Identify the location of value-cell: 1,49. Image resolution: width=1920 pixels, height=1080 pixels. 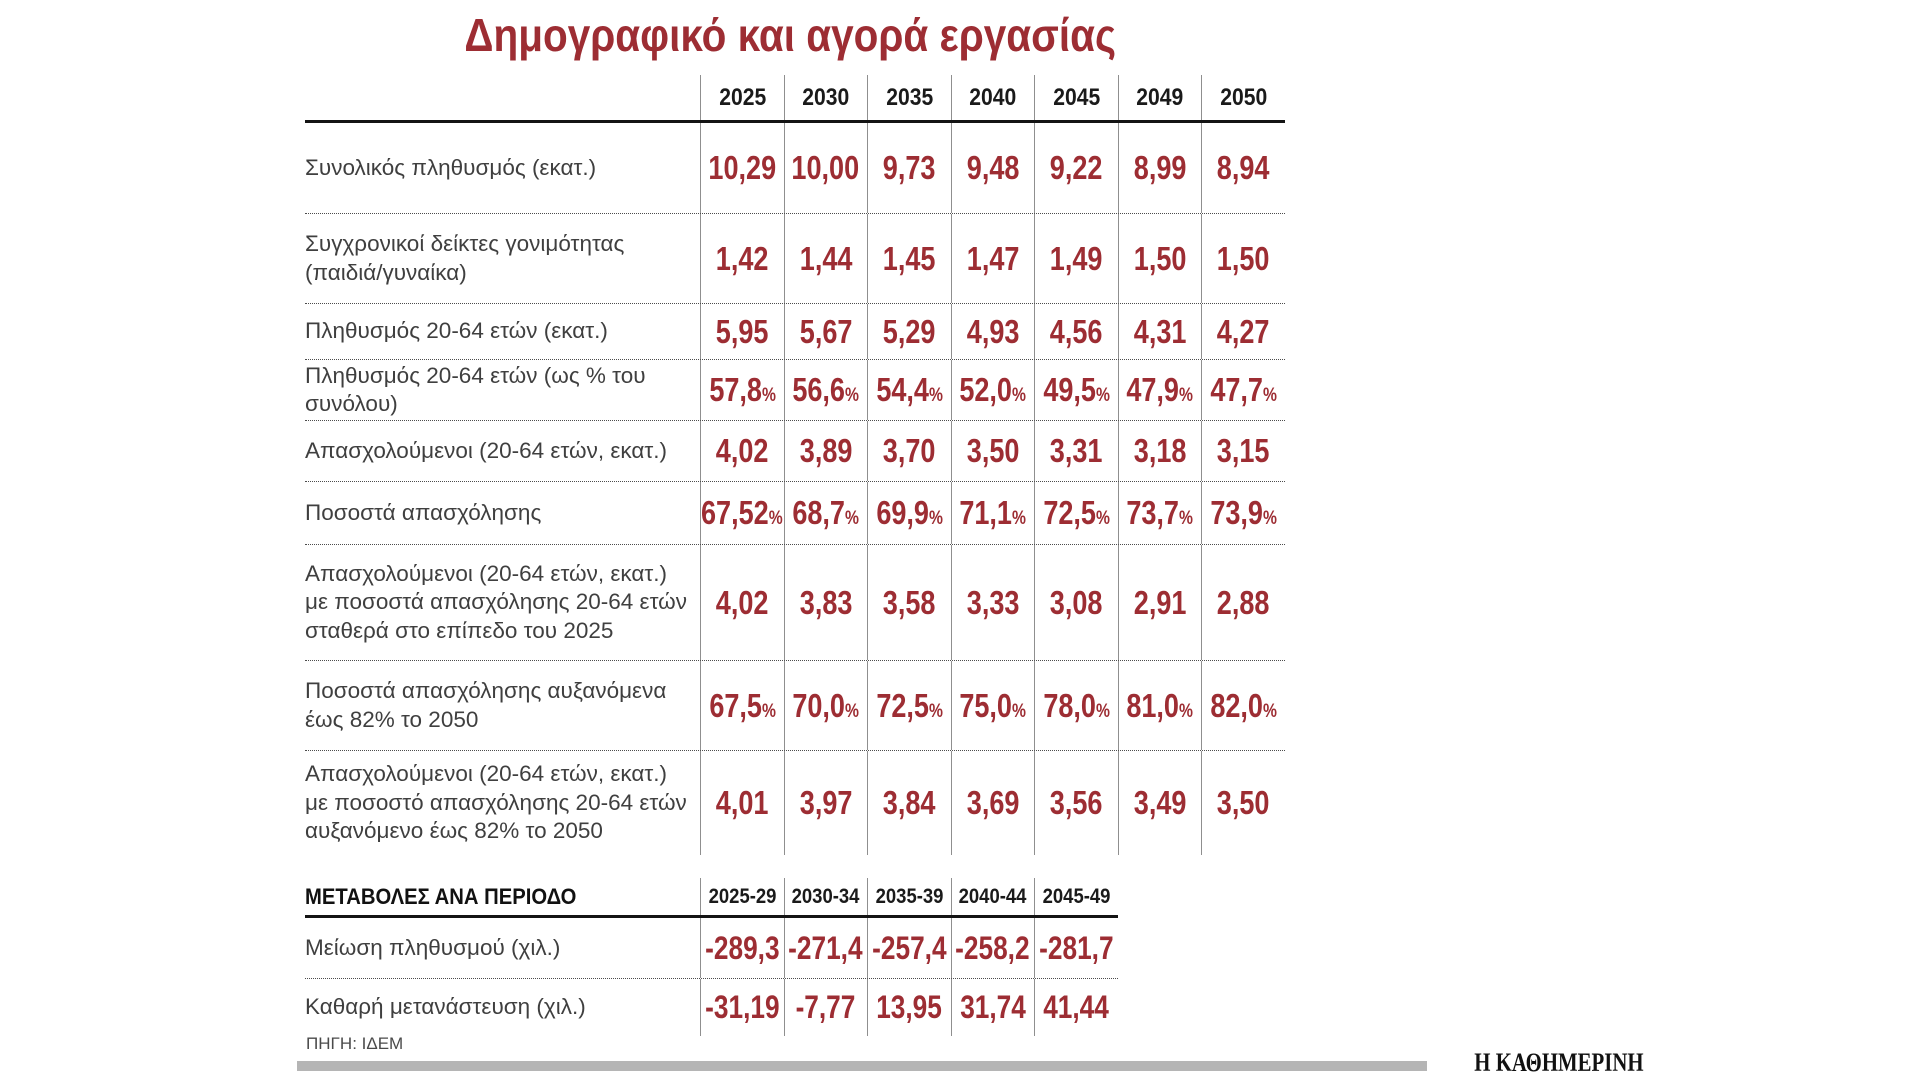
(1076, 258).